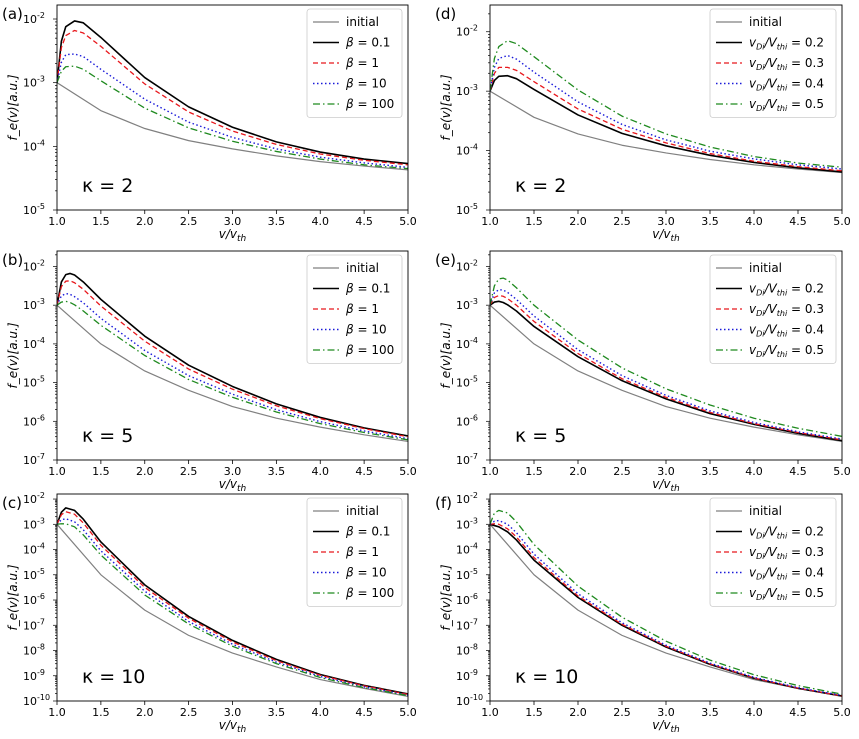 Image resolution: width=859 pixels, height=739 pixels. Describe the element at coordinates (366, 84) in the screenshot. I see `legend-label-3: β = 10` at that location.